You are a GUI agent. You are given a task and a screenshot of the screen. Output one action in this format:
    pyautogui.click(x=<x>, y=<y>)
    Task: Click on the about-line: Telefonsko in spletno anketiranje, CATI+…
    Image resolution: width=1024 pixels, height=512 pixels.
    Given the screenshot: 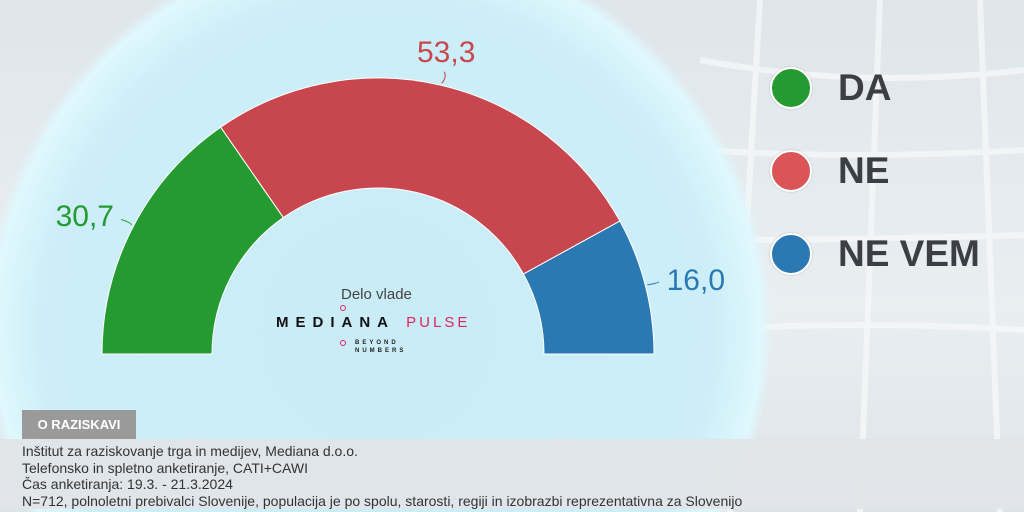 What is the action you would take?
    pyautogui.click(x=165, y=467)
    